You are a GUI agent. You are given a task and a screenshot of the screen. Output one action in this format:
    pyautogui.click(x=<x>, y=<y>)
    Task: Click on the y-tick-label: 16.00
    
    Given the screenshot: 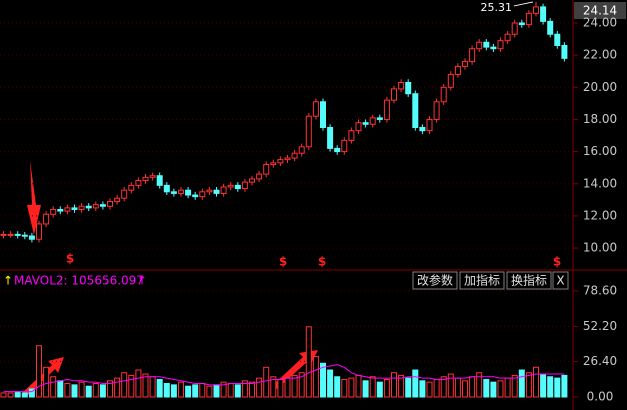 What is the action you would take?
    pyautogui.click(x=600, y=151)
    